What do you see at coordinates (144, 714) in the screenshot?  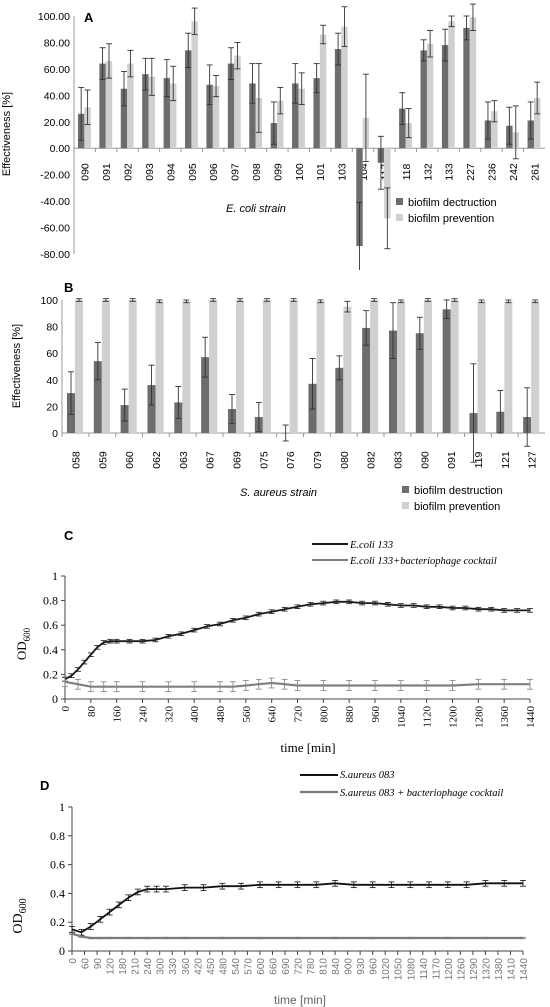 I see `x-tick-label-c: 240` at bounding box center [144, 714].